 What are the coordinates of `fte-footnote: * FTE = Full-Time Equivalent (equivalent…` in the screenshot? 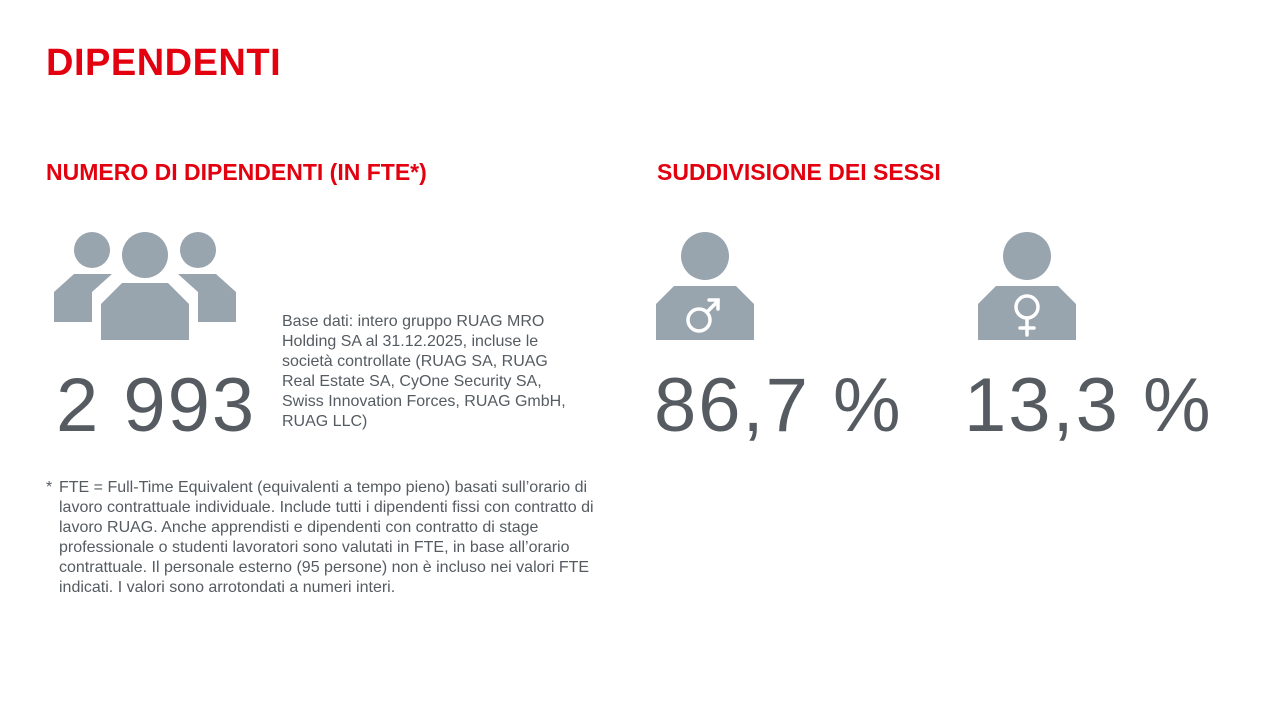 It's located at (336, 538).